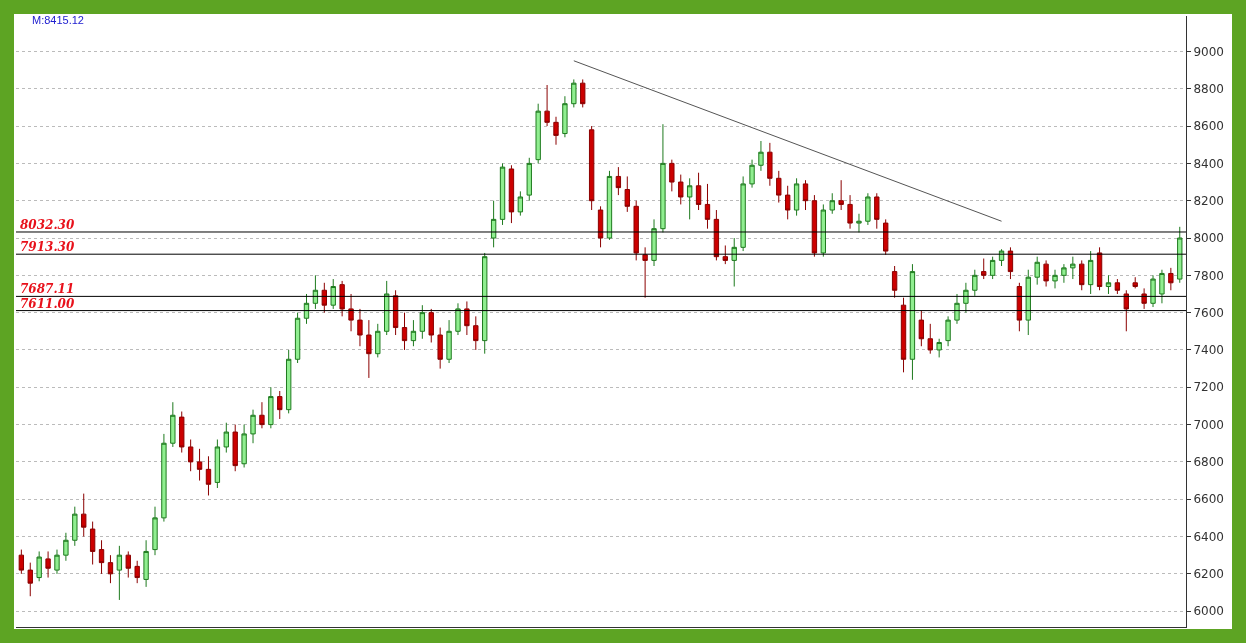 The height and width of the screenshot is (643, 1246). What do you see at coordinates (1208, 126) in the screenshot?
I see `y-tick-label: 8600` at bounding box center [1208, 126].